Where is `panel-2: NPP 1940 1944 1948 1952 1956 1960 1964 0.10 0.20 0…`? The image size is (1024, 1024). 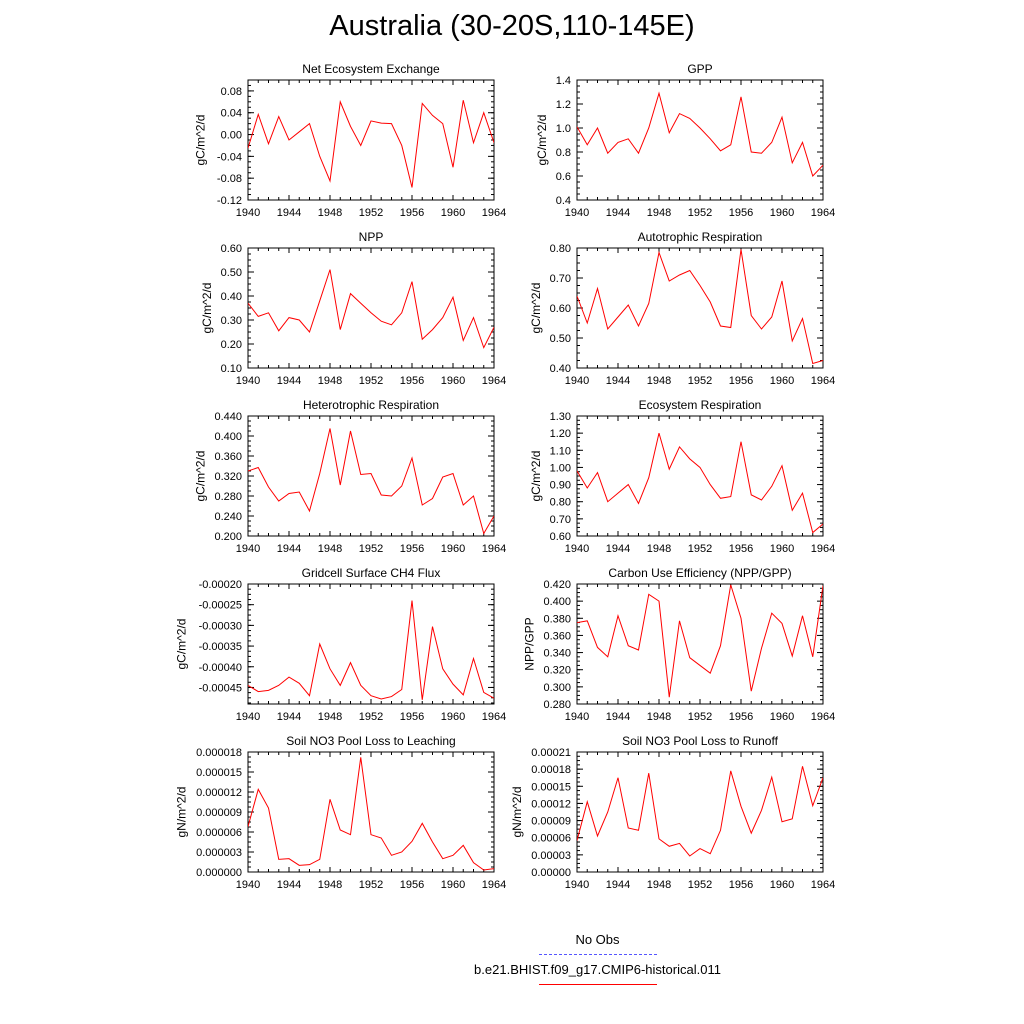 panel-2: NPP 1940 1944 1948 1952 1956 1960 1964 0.10 0.20 0… is located at coordinates (353, 308).